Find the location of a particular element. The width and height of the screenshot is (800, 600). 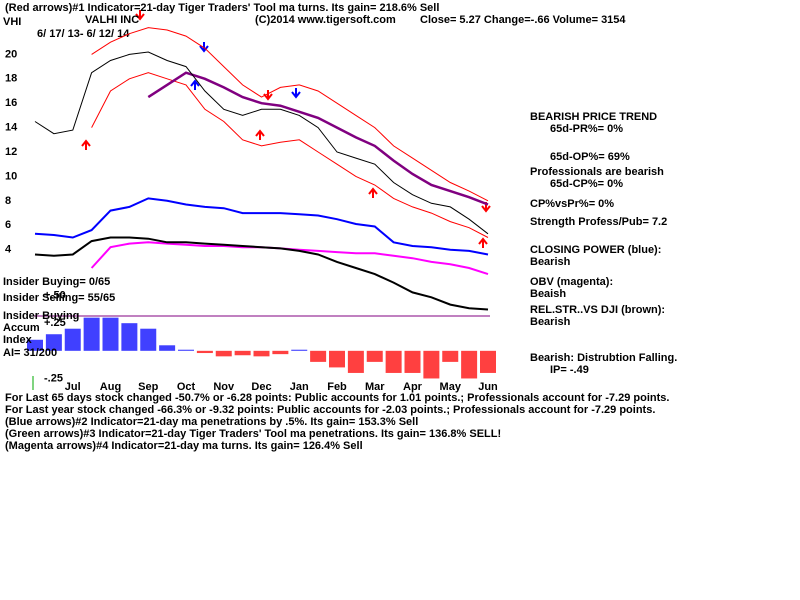

x-tick-label: Dec is located at coordinates (261, 387).